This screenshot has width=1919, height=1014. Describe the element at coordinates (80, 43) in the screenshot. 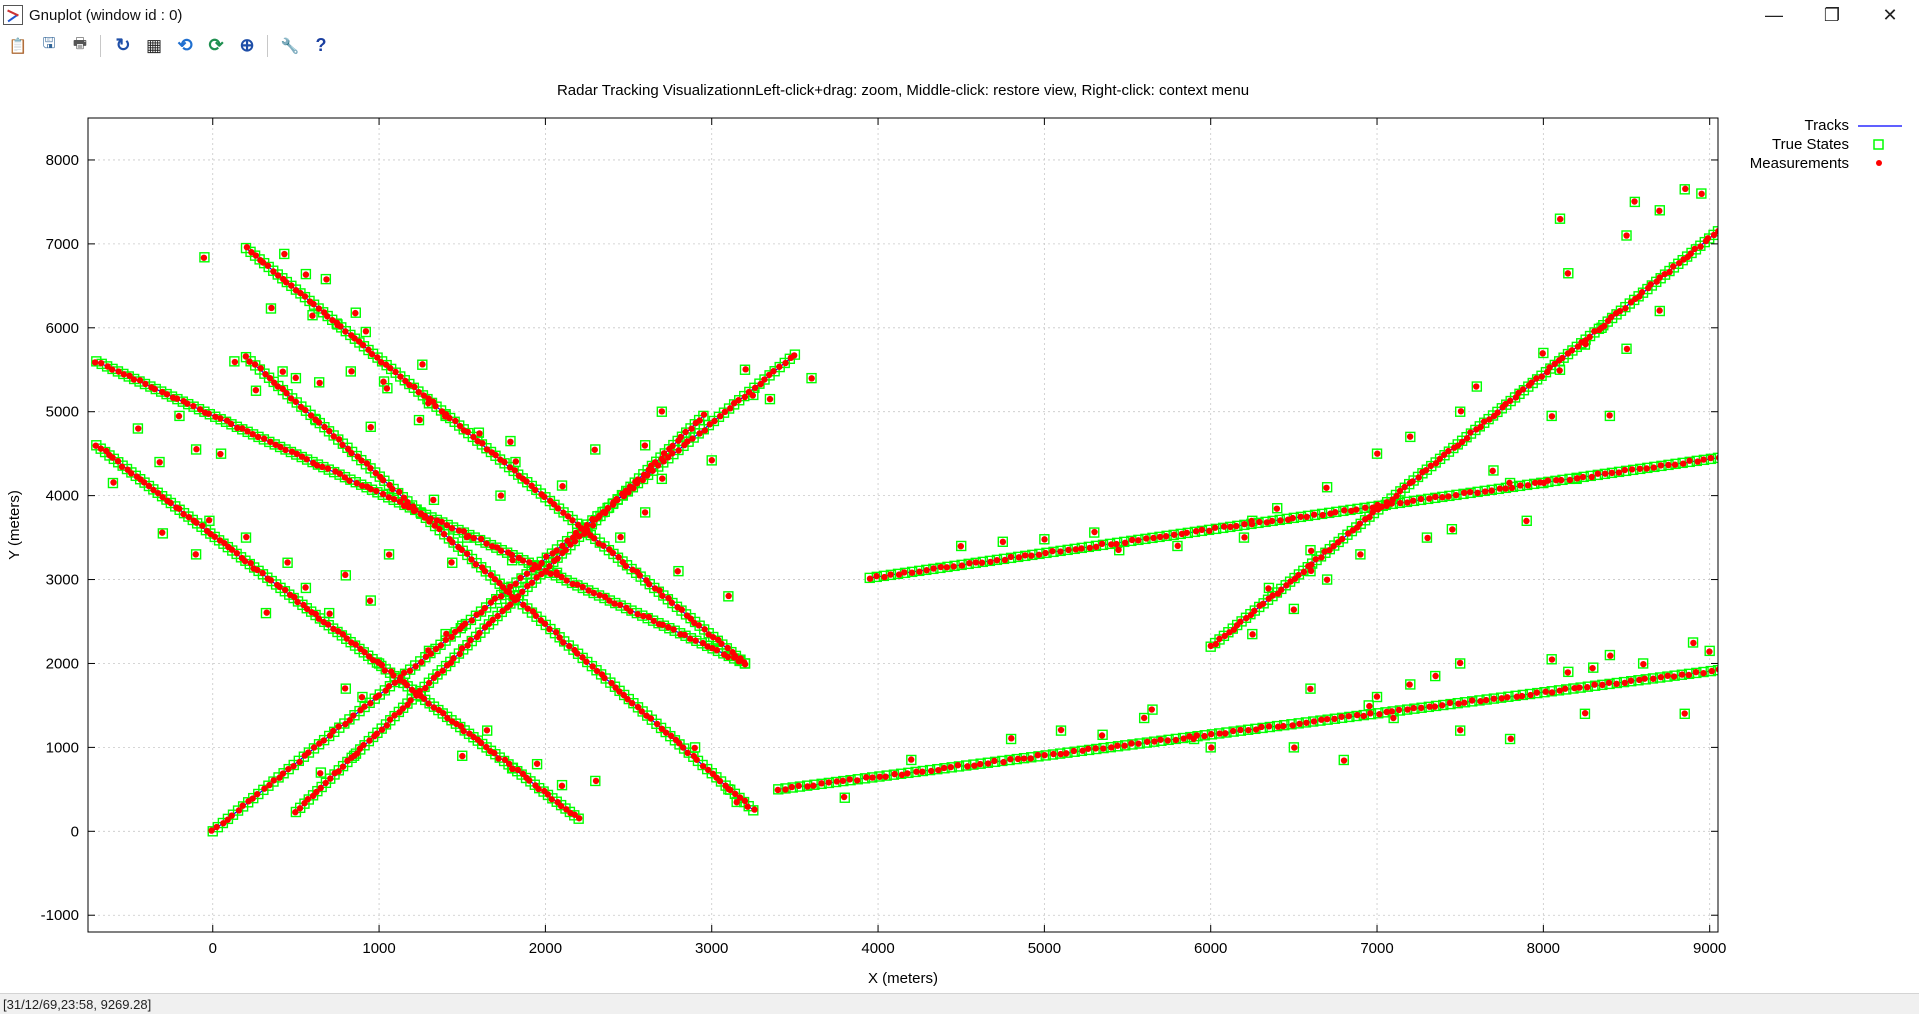

I see `printer-icon: 🖶` at that location.